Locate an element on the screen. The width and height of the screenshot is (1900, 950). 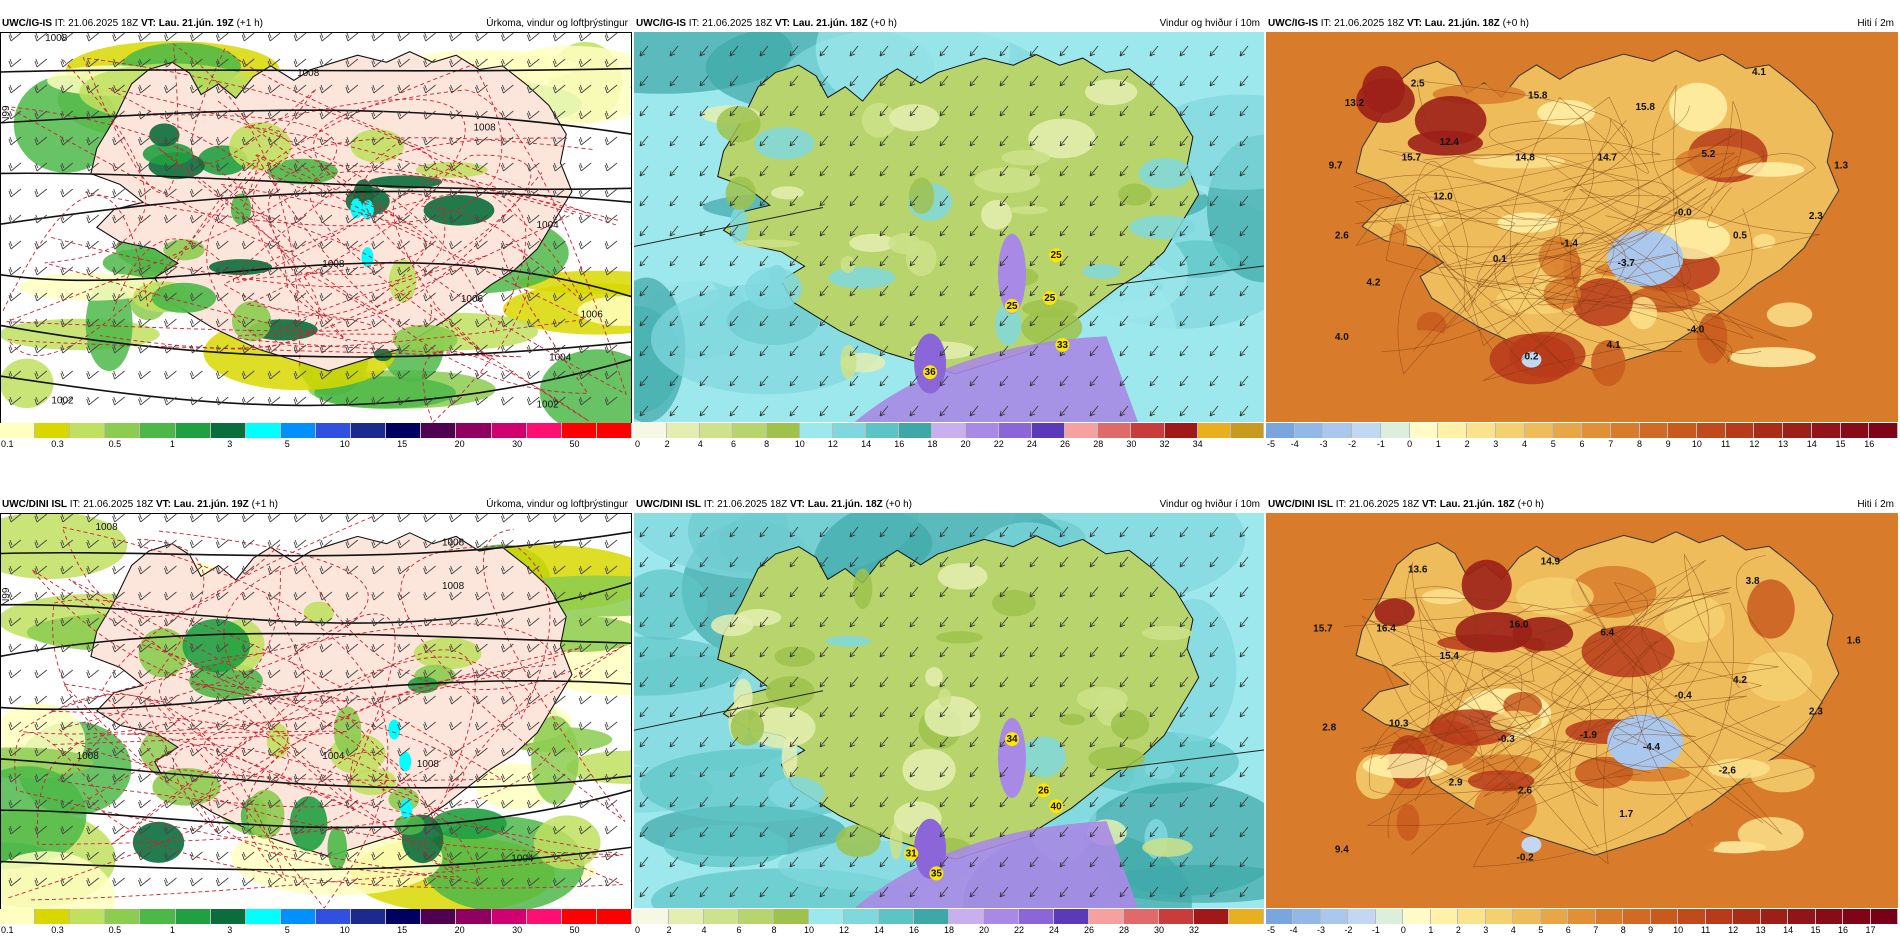
temperature-value: 5.2 is located at coordinates (1708, 154).